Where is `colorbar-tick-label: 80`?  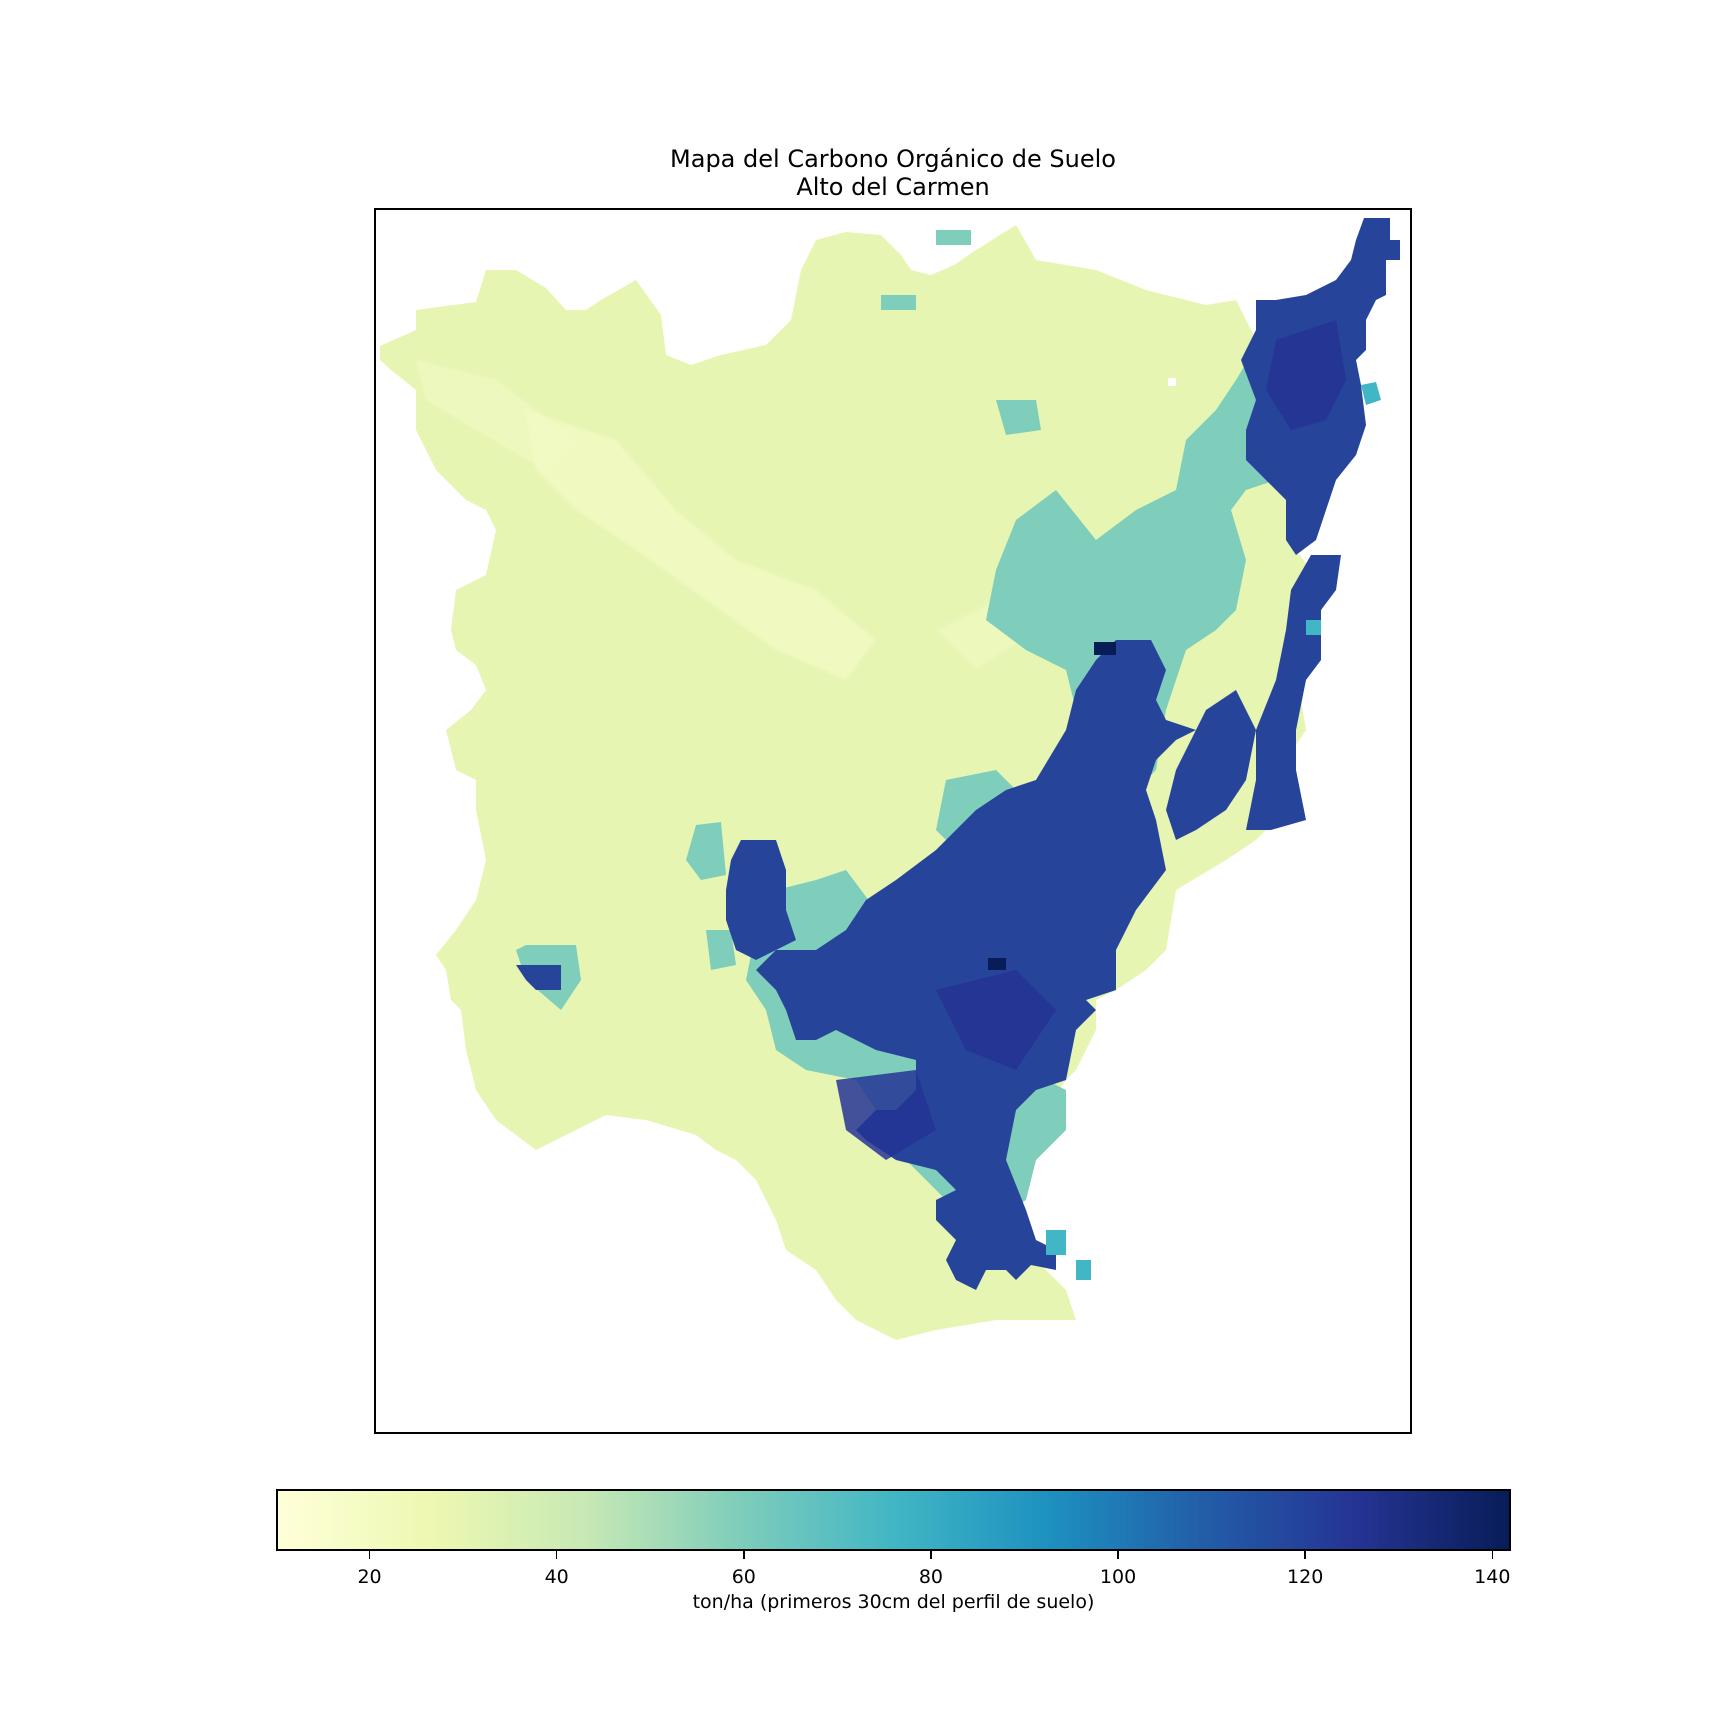 colorbar-tick-label: 80 is located at coordinates (931, 1577).